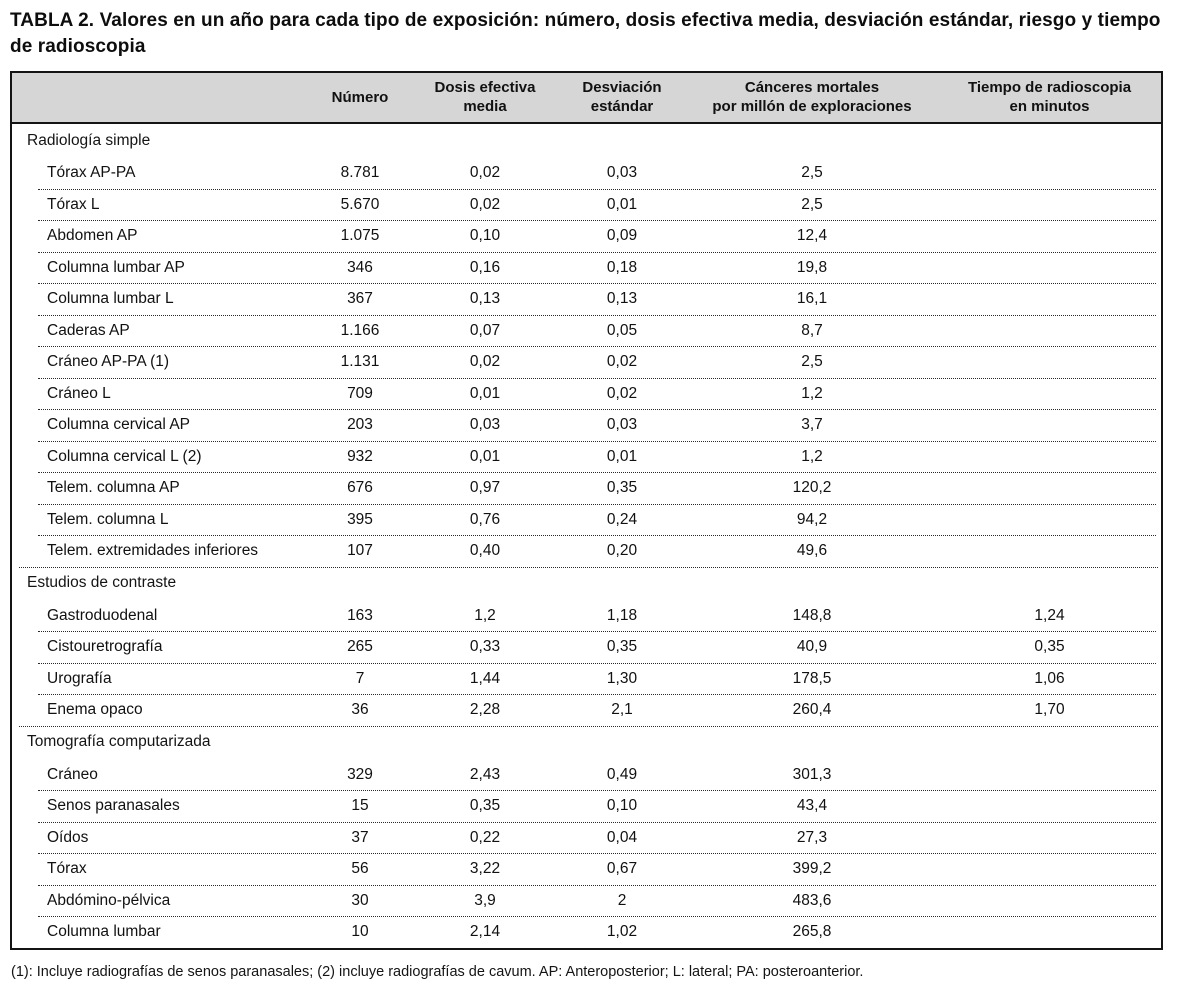 This screenshot has height=986, width=1190. I want to click on row-label: Telem. columna L, so click(108, 519).